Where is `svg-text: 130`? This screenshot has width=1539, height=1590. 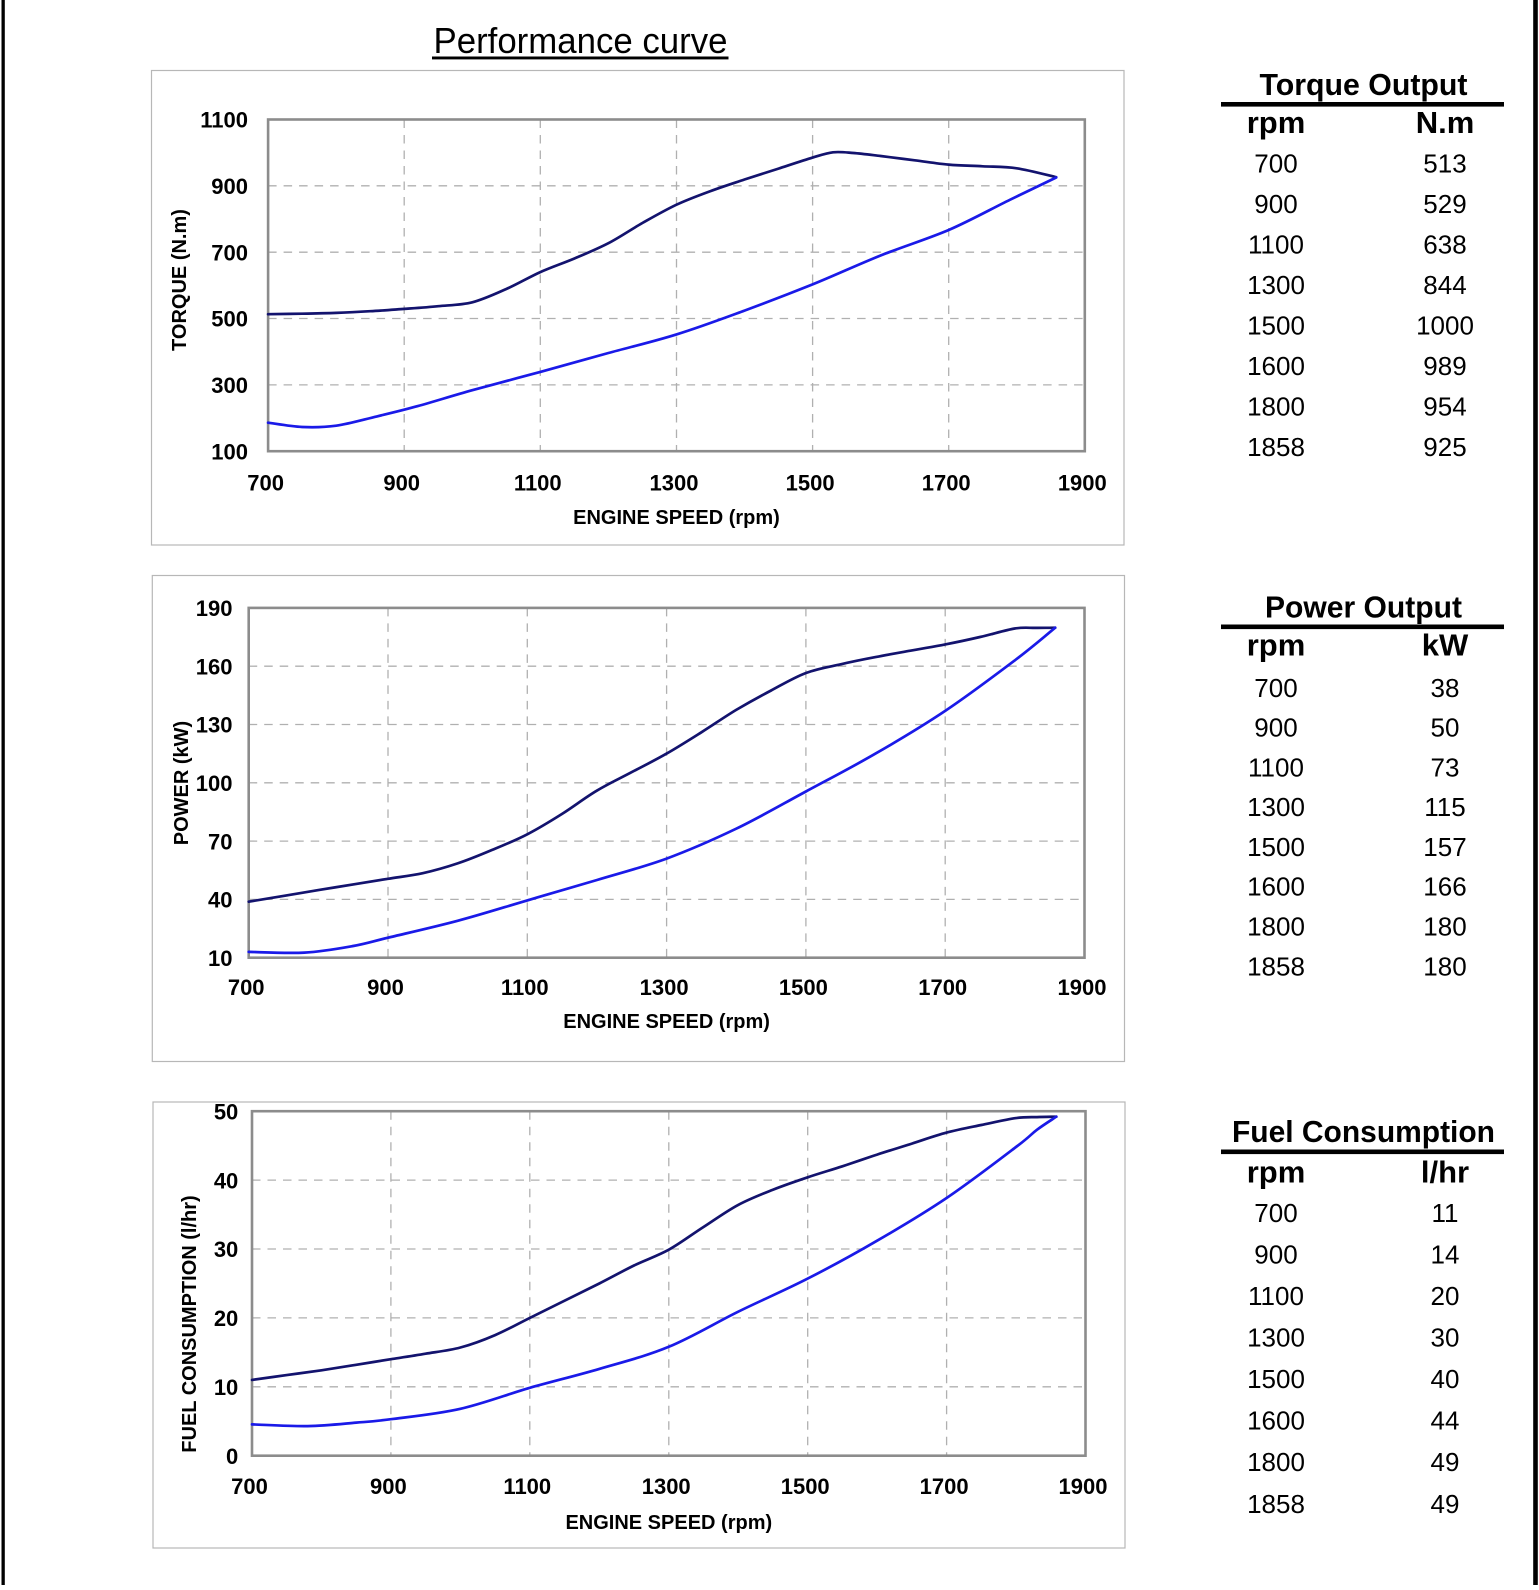 svg-text: 130 is located at coordinates (214, 725).